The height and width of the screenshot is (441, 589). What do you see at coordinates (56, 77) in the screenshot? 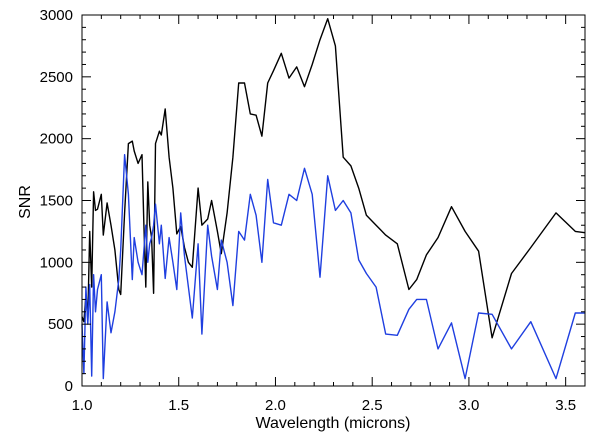
I see `y-tick-label: 2500` at bounding box center [56, 77].